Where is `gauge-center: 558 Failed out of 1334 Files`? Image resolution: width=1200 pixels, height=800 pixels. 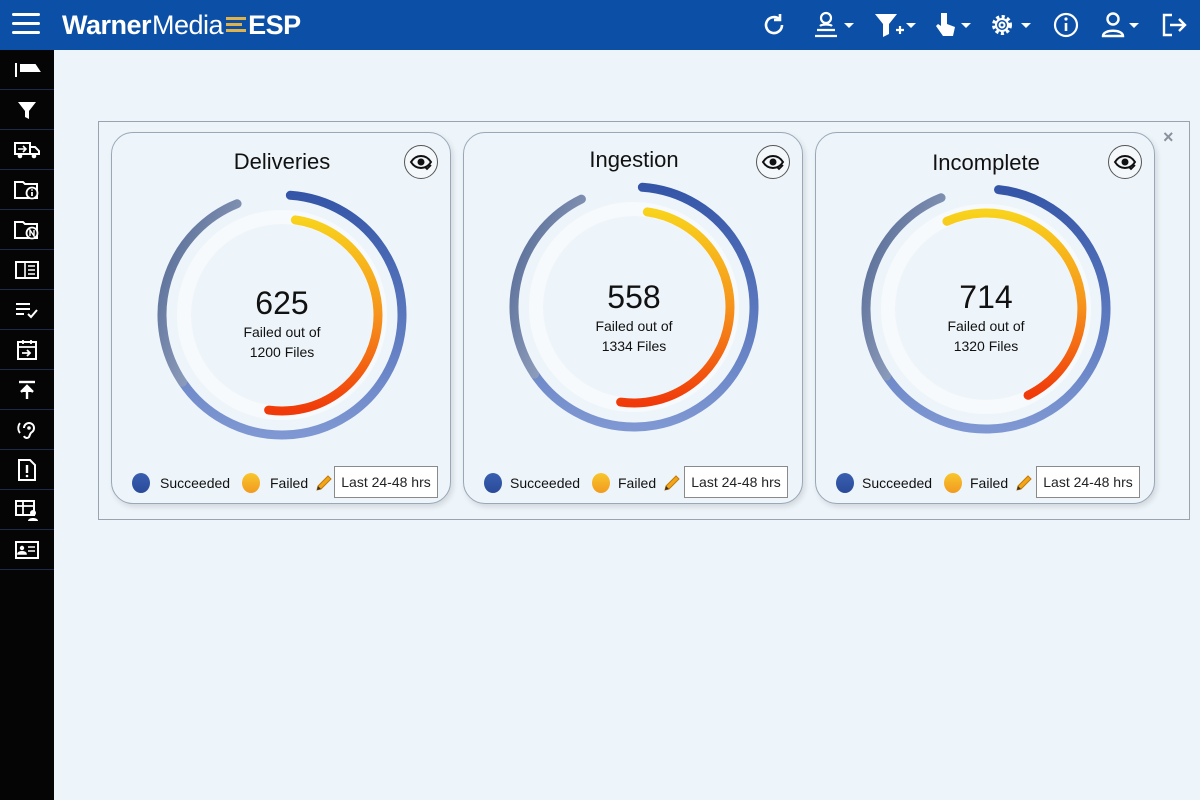 gauge-center: 558 Failed out of 1334 Files is located at coordinates (634, 317).